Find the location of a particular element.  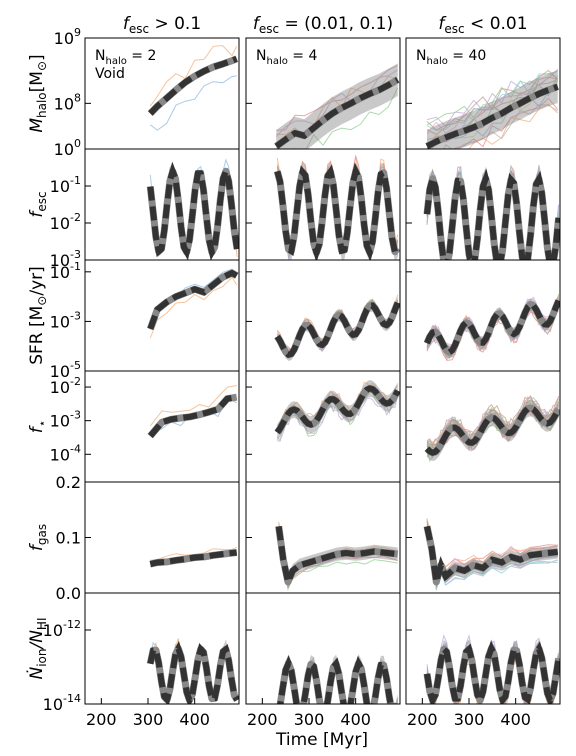

y-tick-label: 10⁻⁴ is located at coordinates (65, 453).